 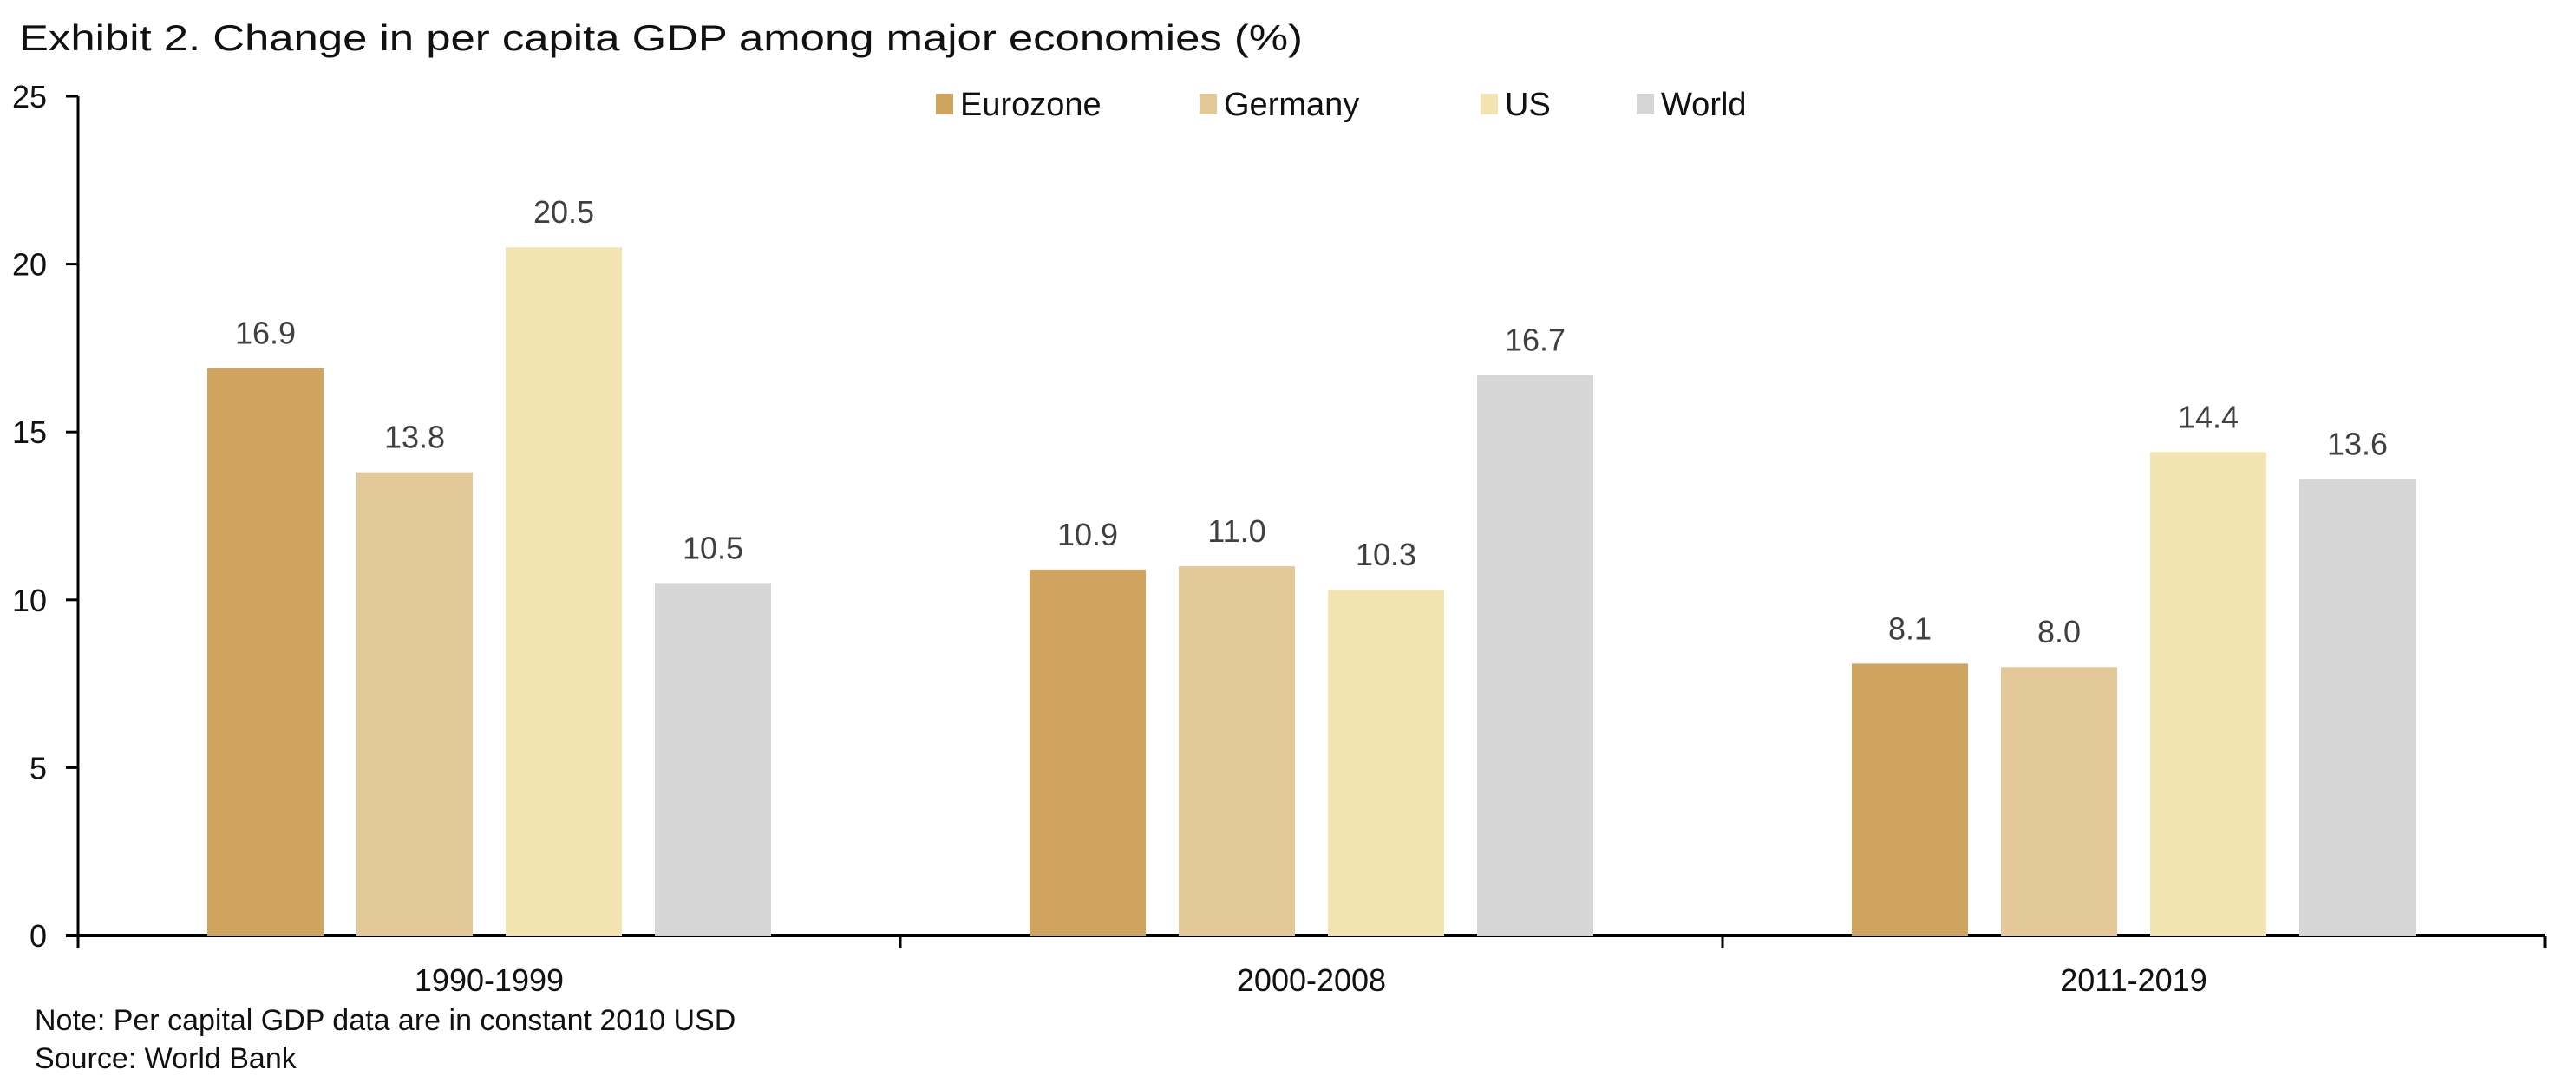 What do you see at coordinates (1910, 628) in the screenshot?
I see `data-label: 8.1` at bounding box center [1910, 628].